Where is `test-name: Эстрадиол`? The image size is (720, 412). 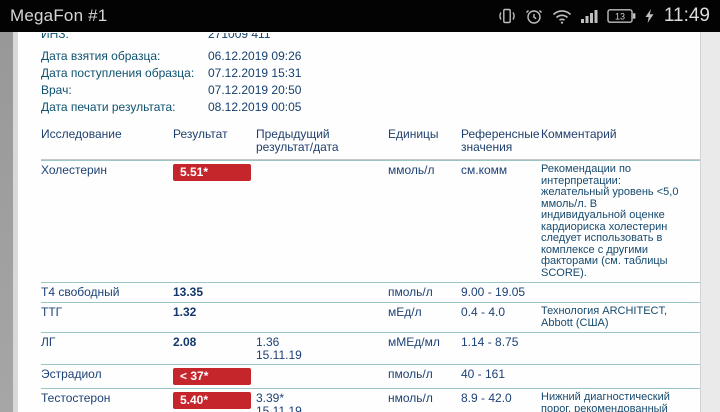
test-name: Эстрадиол is located at coordinates (71, 374).